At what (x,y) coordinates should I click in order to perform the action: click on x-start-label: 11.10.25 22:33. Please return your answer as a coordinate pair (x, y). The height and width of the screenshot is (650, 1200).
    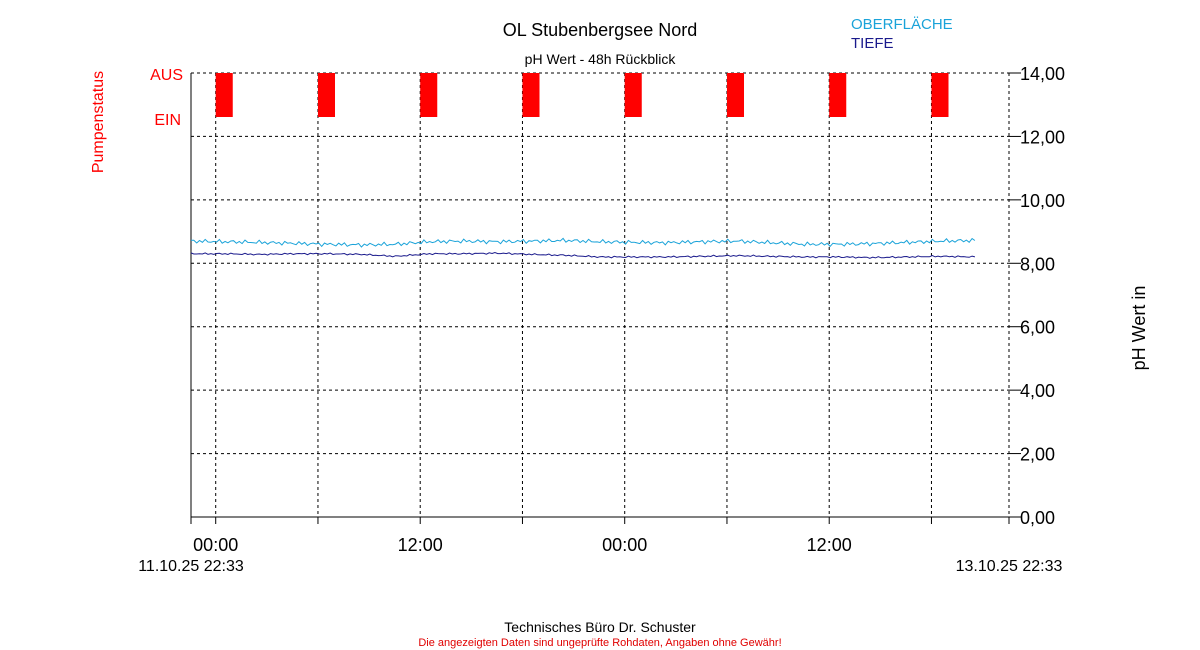
    Looking at the image, I should click on (191, 566).